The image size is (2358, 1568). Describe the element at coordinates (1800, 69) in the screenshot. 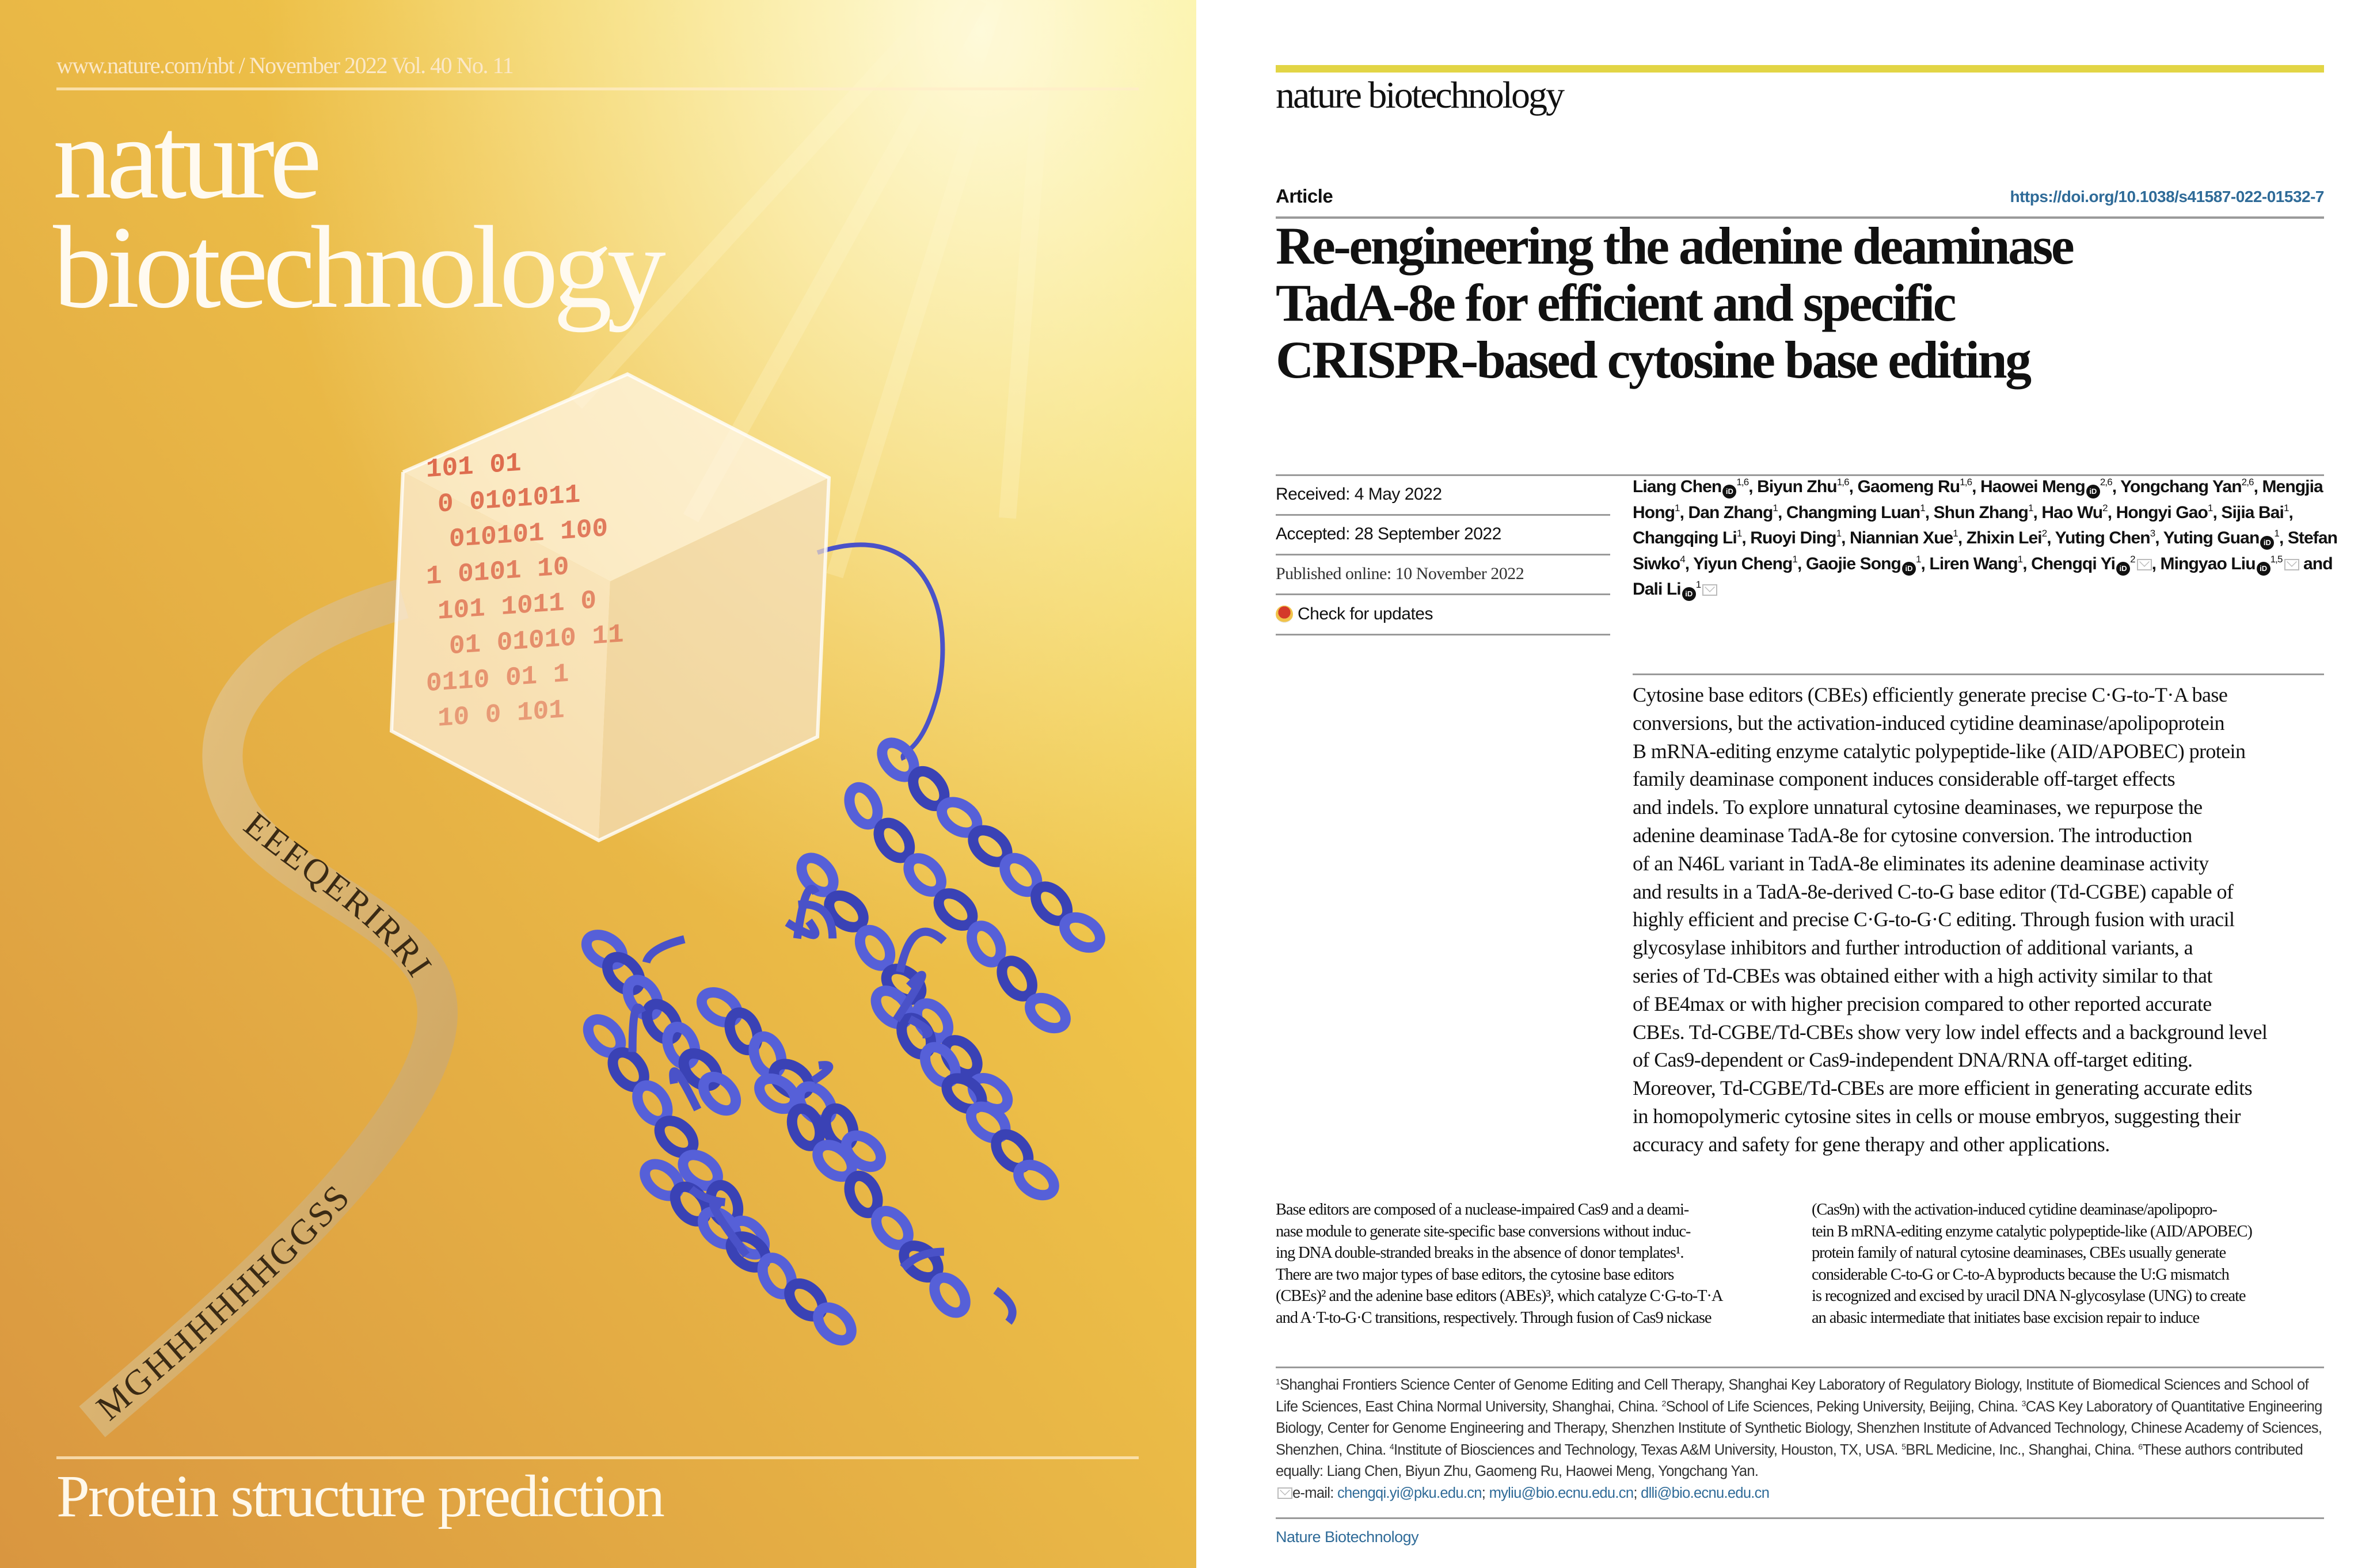

I see `accent-bar` at that location.